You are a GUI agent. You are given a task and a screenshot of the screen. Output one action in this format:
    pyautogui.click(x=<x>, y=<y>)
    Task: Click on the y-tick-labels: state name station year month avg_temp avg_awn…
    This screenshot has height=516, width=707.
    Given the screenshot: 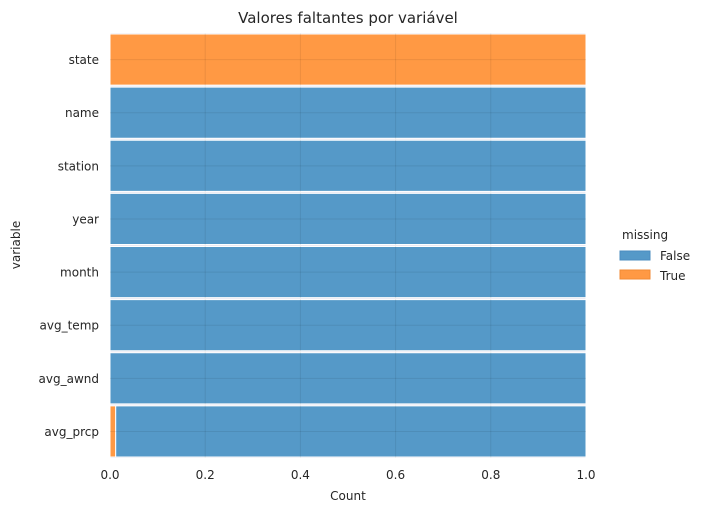 What is the action you would take?
    pyautogui.click(x=69, y=246)
    